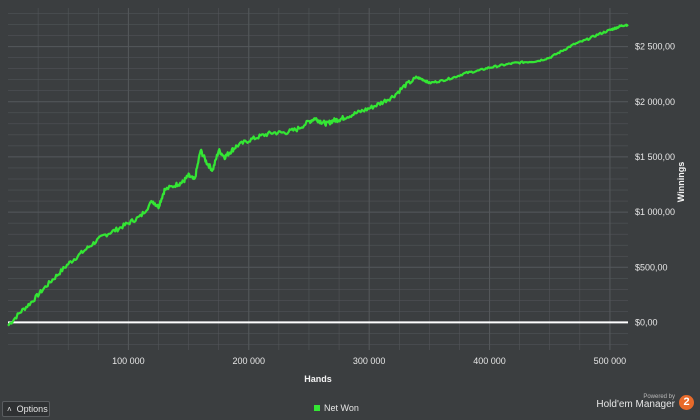 This screenshot has height=420, width=700. Describe the element at coordinates (128, 361) in the screenshot. I see `x-tick-label: 100 000` at that location.